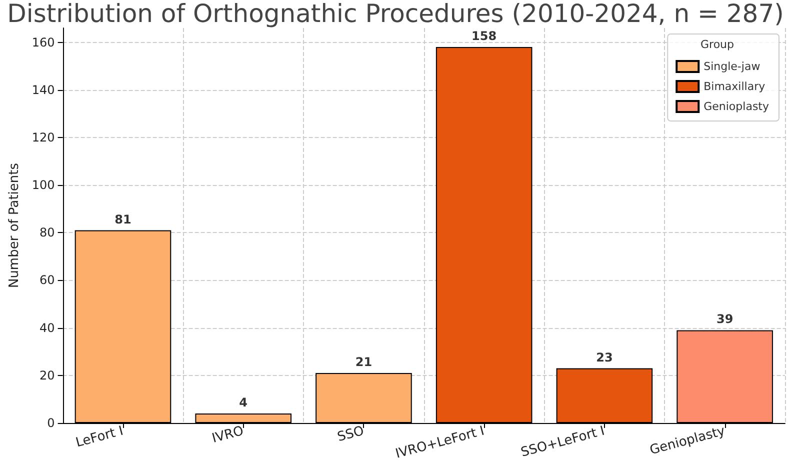 This screenshot has width=791, height=472. Describe the element at coordinates (14, 225) in the screenshot. I see `y-axis-title: Number of Patients` at that location.